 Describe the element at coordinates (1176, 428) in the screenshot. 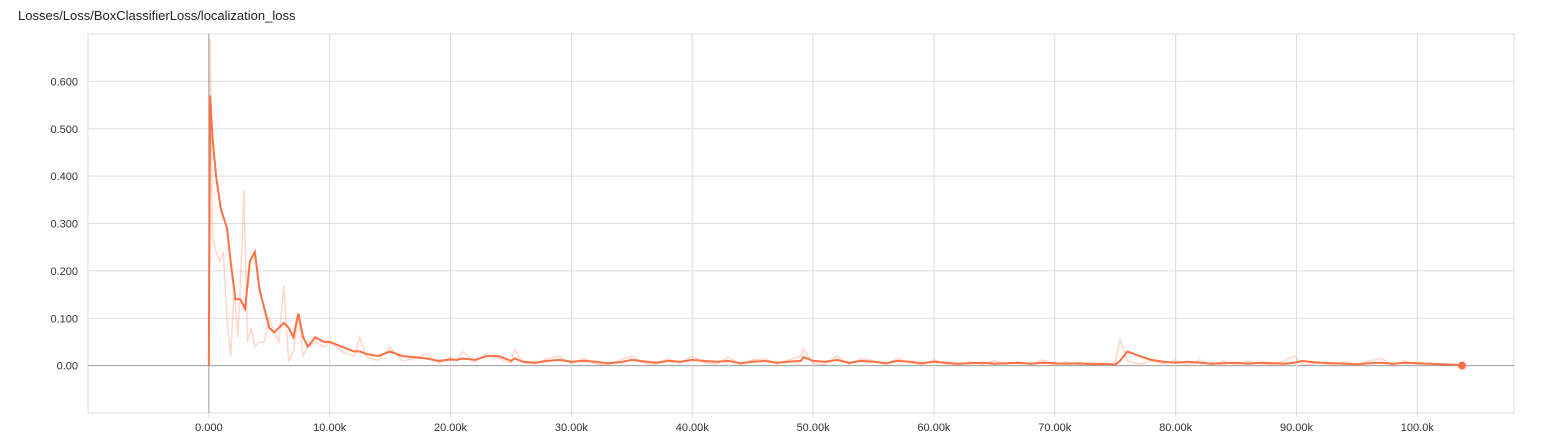

I see `x-tick-label: 80.00k` at that location.